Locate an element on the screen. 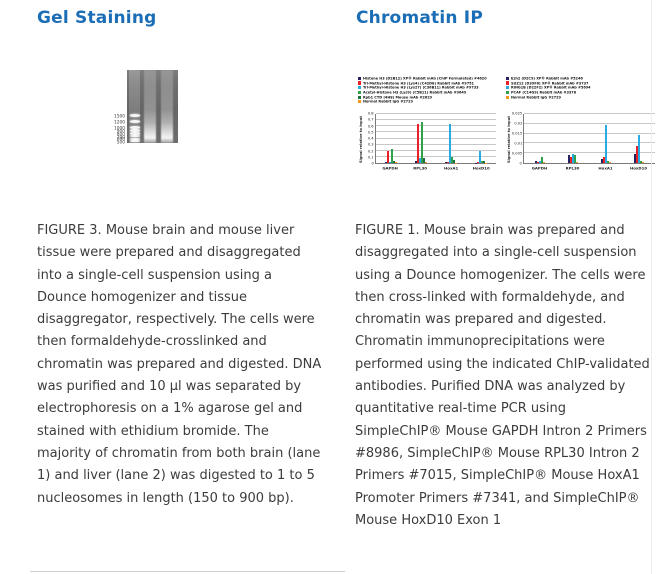 This screenshot has height=574, width=659. y-tick-label: 0.4 is located at coordinates (371, 138).